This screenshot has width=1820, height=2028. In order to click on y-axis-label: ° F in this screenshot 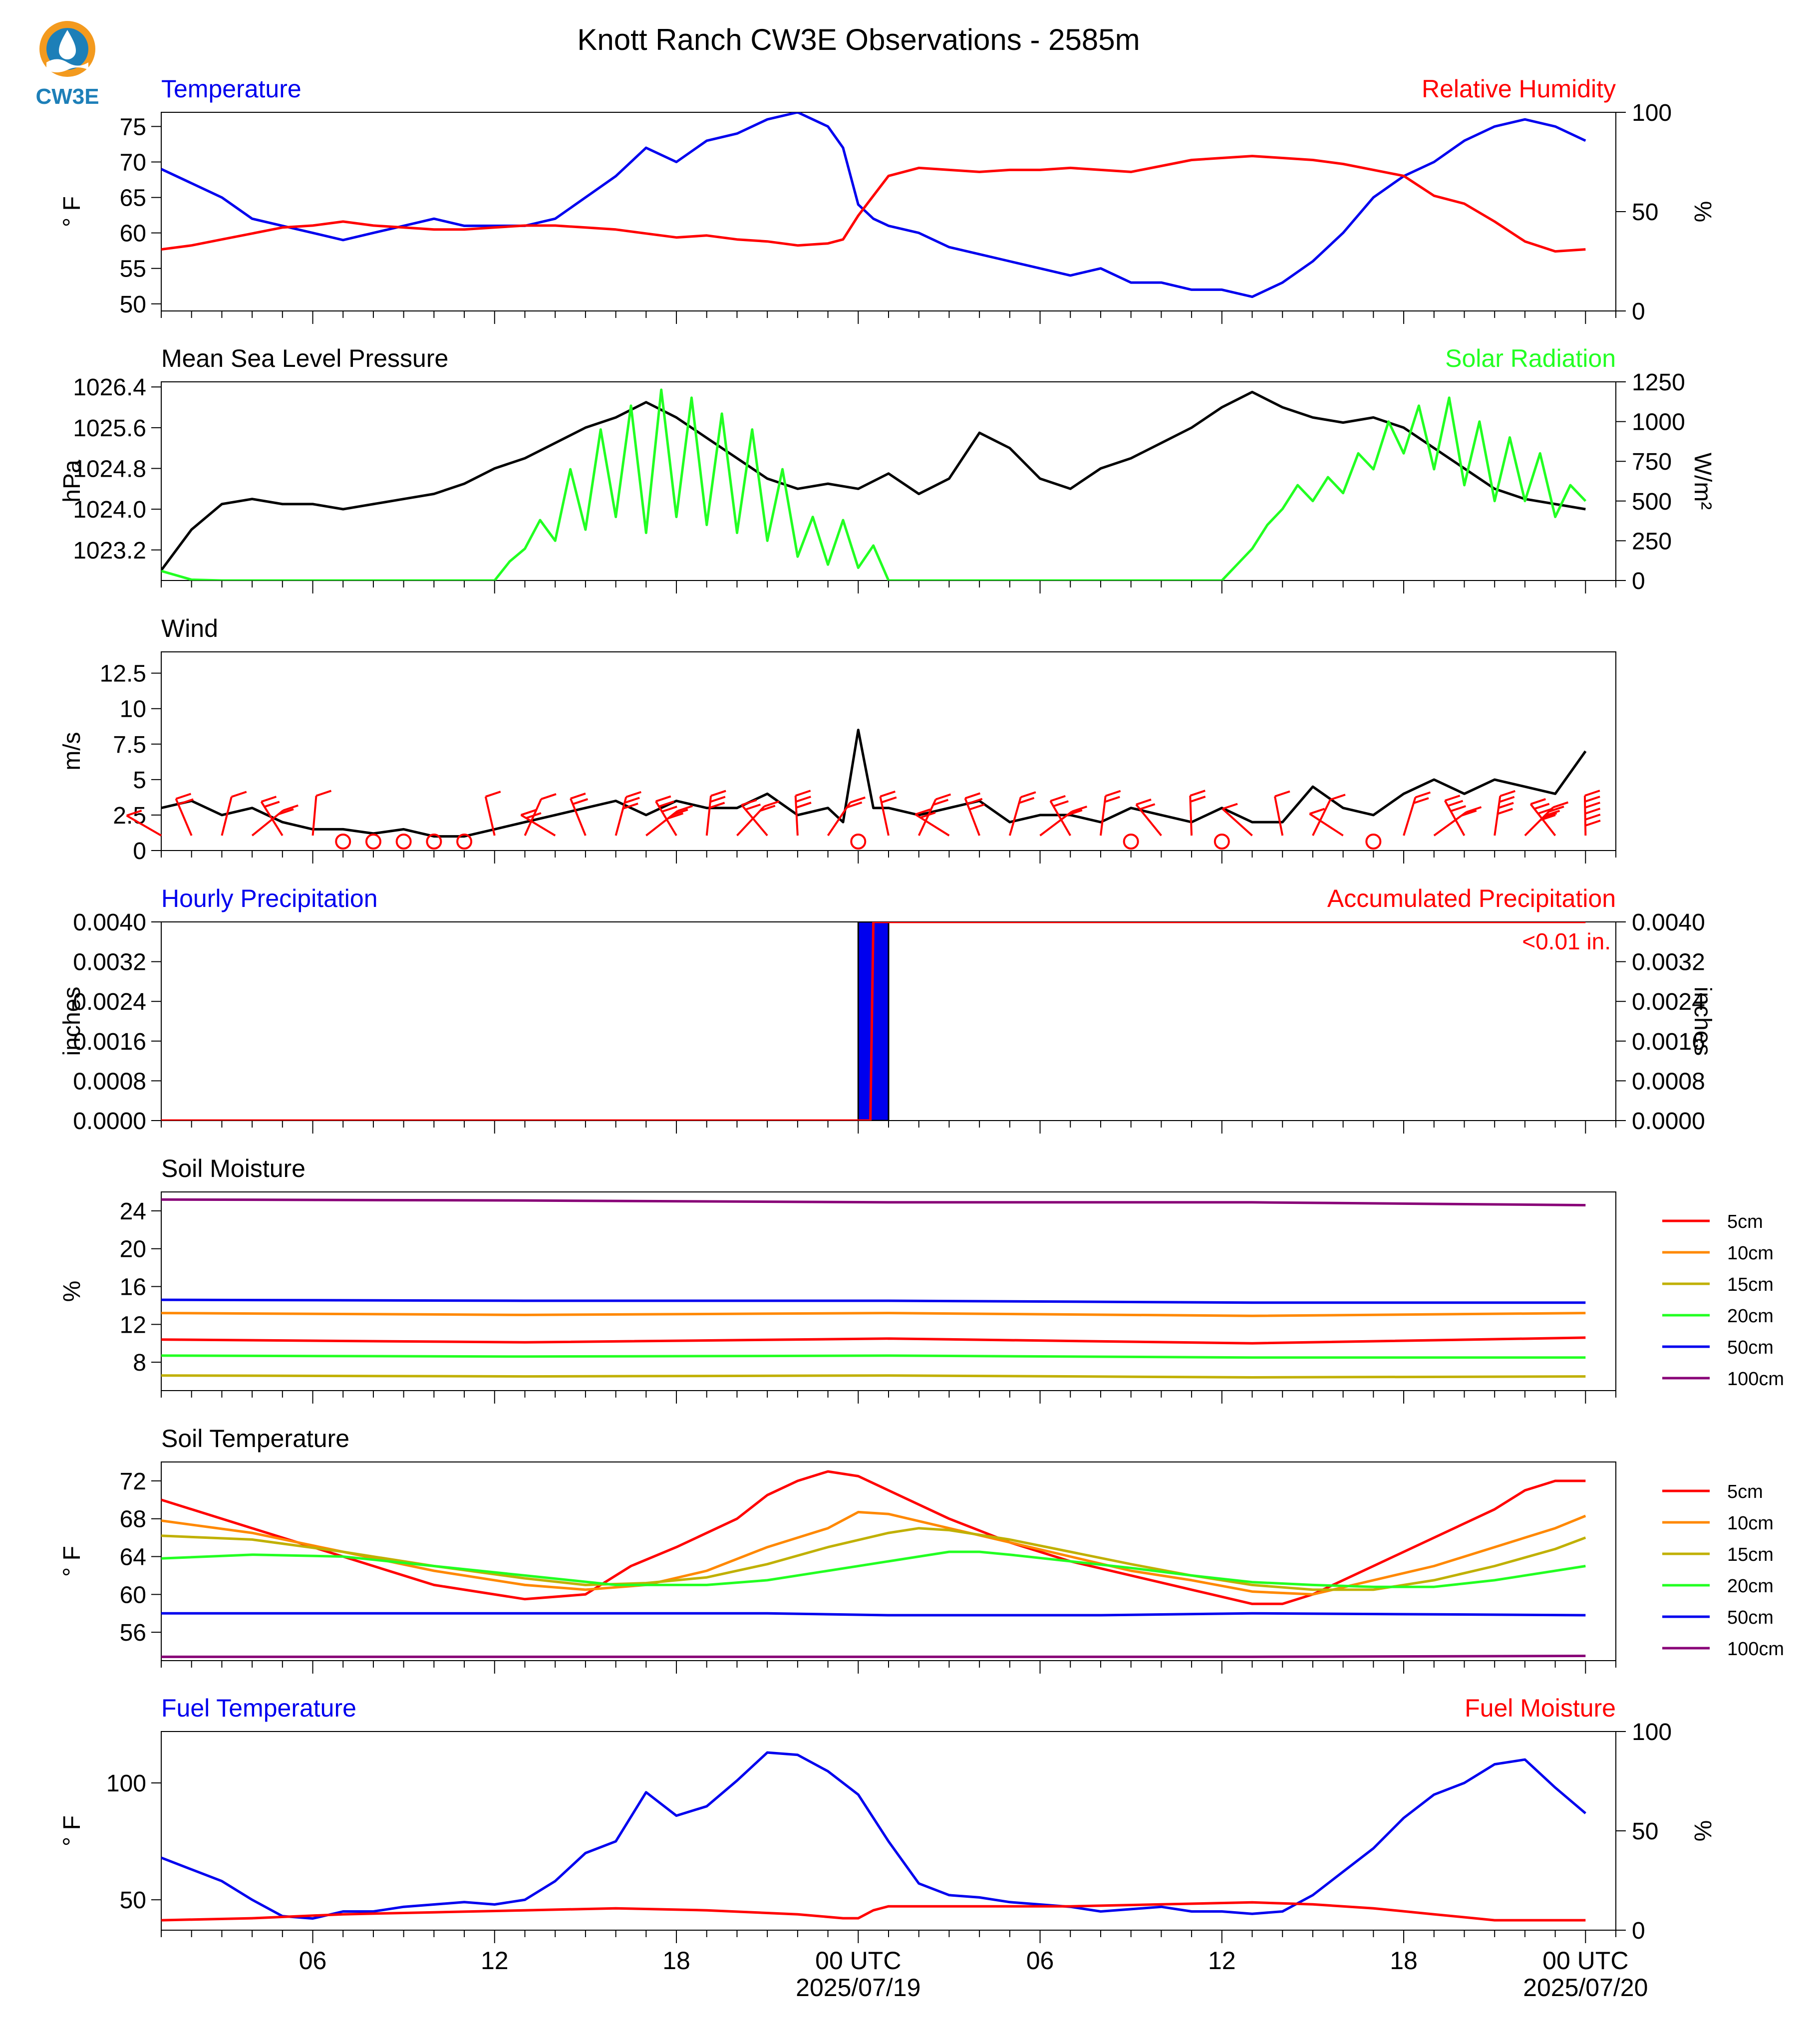, I will do `click(72, 1830)`.